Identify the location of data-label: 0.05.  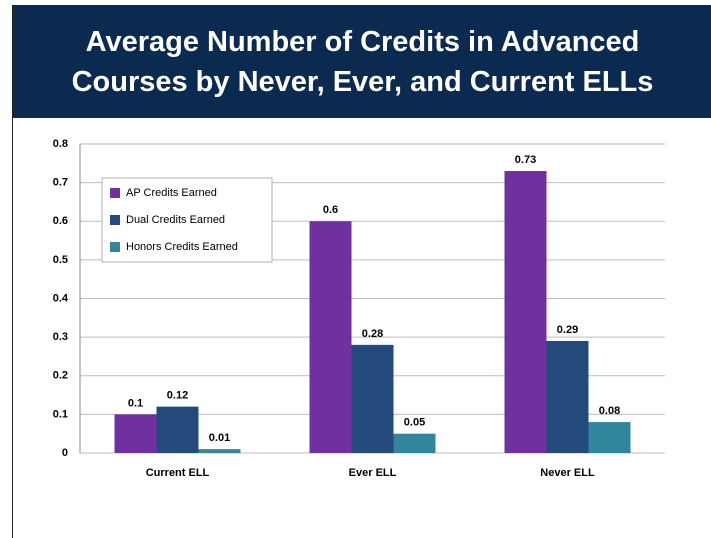
(414, 423).